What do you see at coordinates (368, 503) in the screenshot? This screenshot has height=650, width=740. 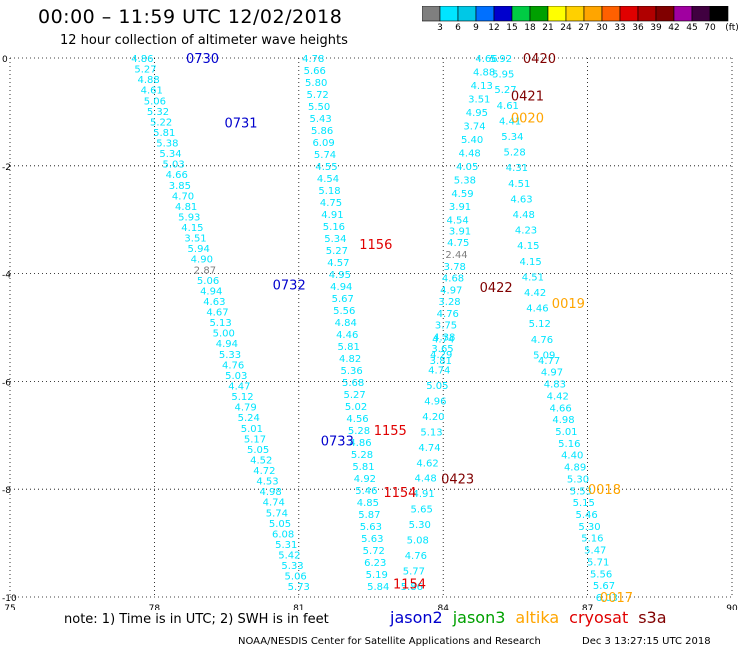 I see `swh-value-label: 4.85` at bounding box center [368, 503].